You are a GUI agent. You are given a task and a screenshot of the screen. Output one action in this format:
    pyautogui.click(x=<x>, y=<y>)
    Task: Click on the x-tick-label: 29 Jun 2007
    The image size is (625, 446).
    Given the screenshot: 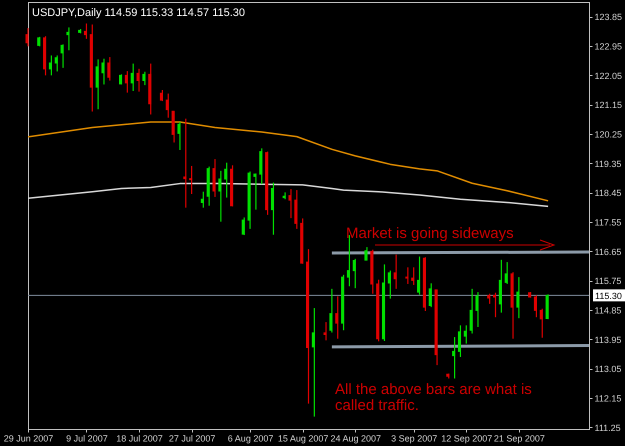 What is the action you would take?
    pyautogui.click(x=29, y=439)
    